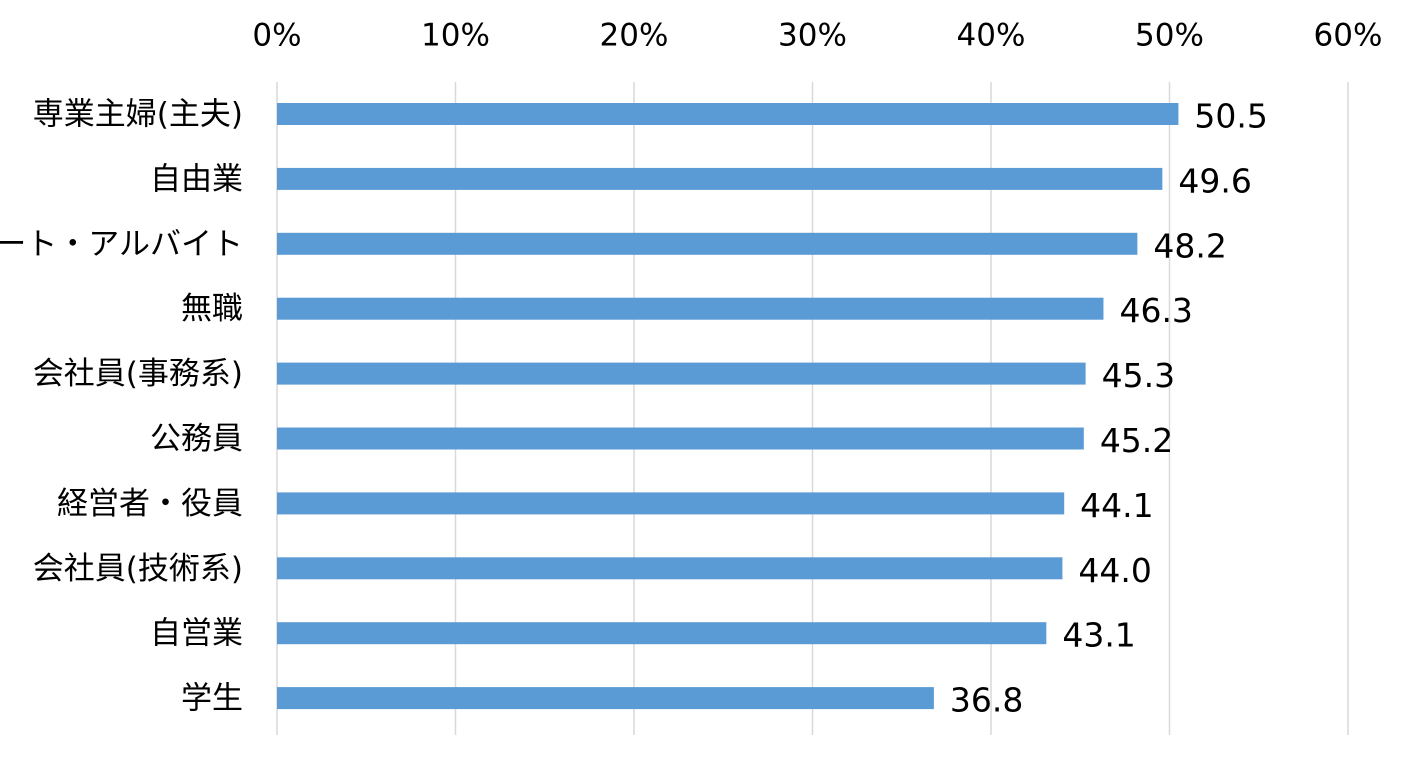 The width and height of the screenshot is (1413, 763). Describe the element at coordinates (1230, 116) in the screenshot. I see `data-label: 50.5` at that location.